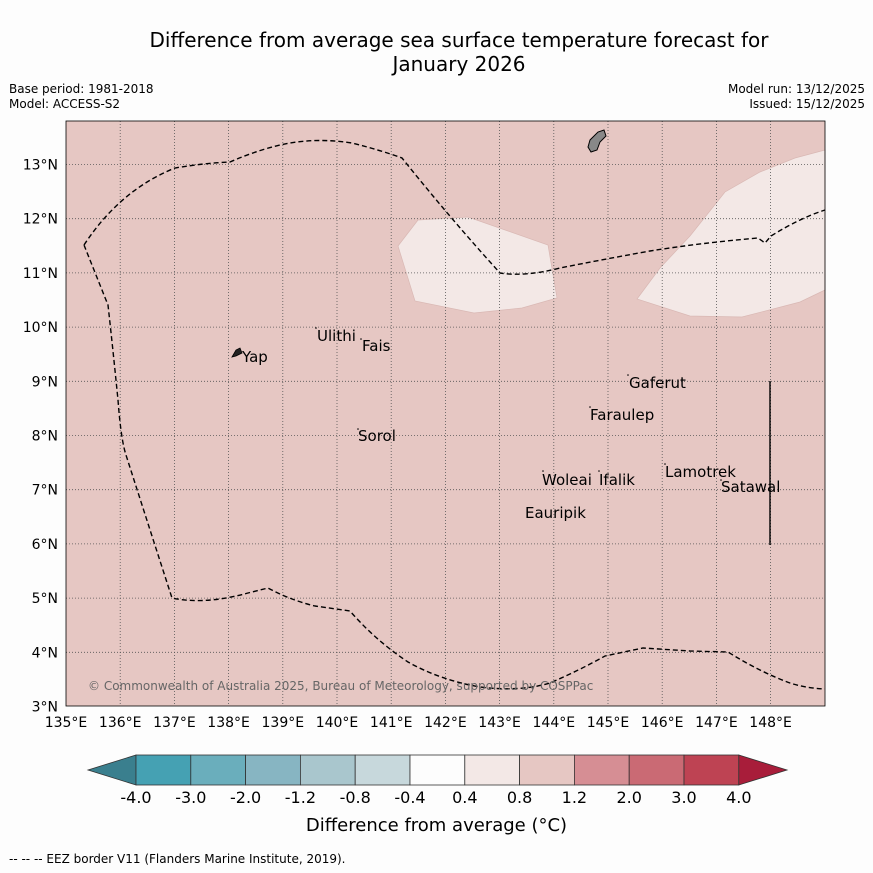  I want to click on meta-left: Base period: 1981-2018 Model: ACCESS-S2, so click(81, 97).